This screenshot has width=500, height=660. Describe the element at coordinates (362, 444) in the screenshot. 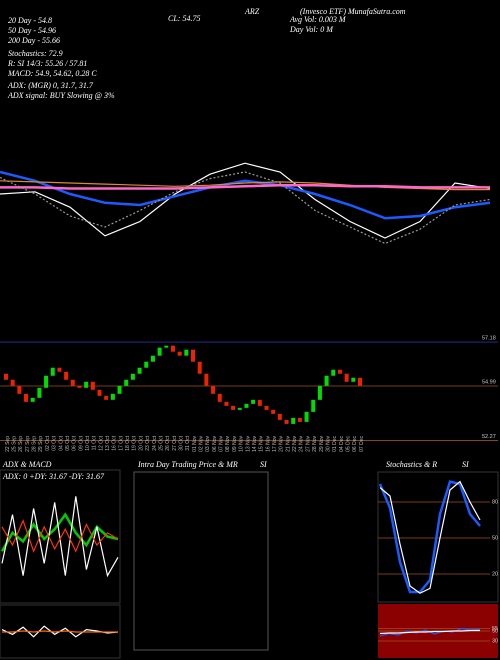

I see `x-tick-label: 07 Dec` at that location.